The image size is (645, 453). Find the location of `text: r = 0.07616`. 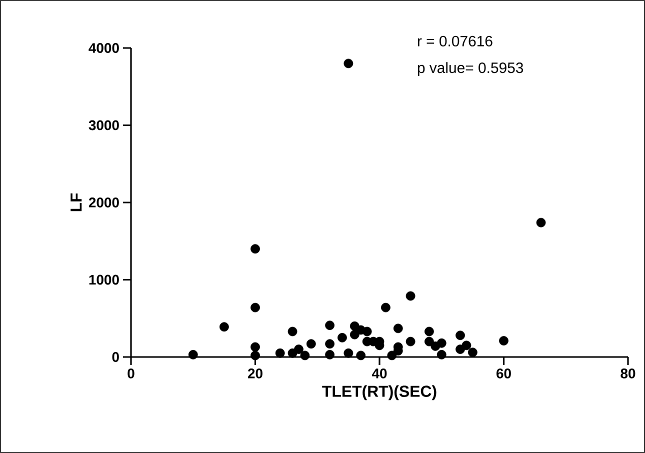

text: r = 0.07616 is located at coordinates (455, 41).